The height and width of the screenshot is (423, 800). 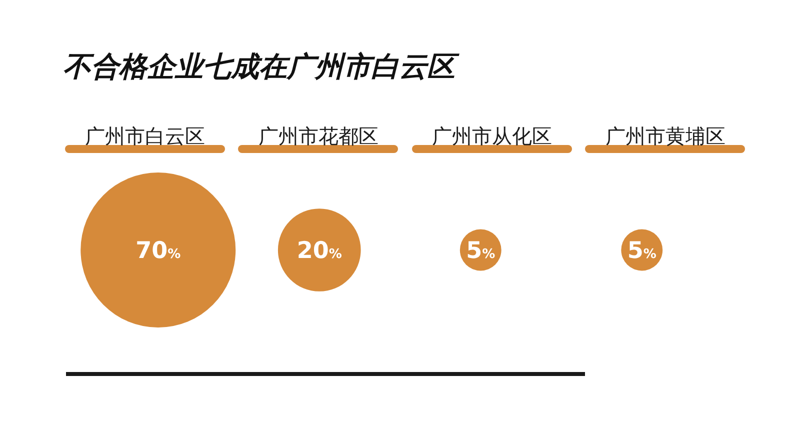 What do you see at coordinates (145, 136) in the screenshot?
I see `category-label: 广州市白云区` at bounding box center [145, 136].